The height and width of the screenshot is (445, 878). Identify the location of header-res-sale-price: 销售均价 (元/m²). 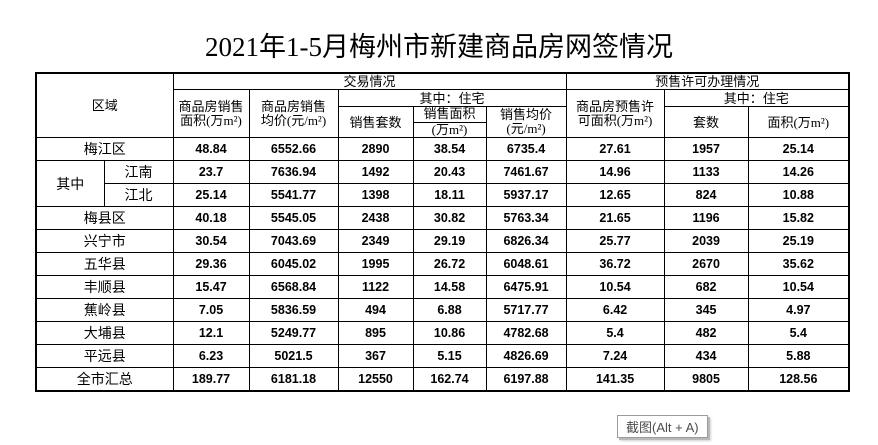
(526, 122).